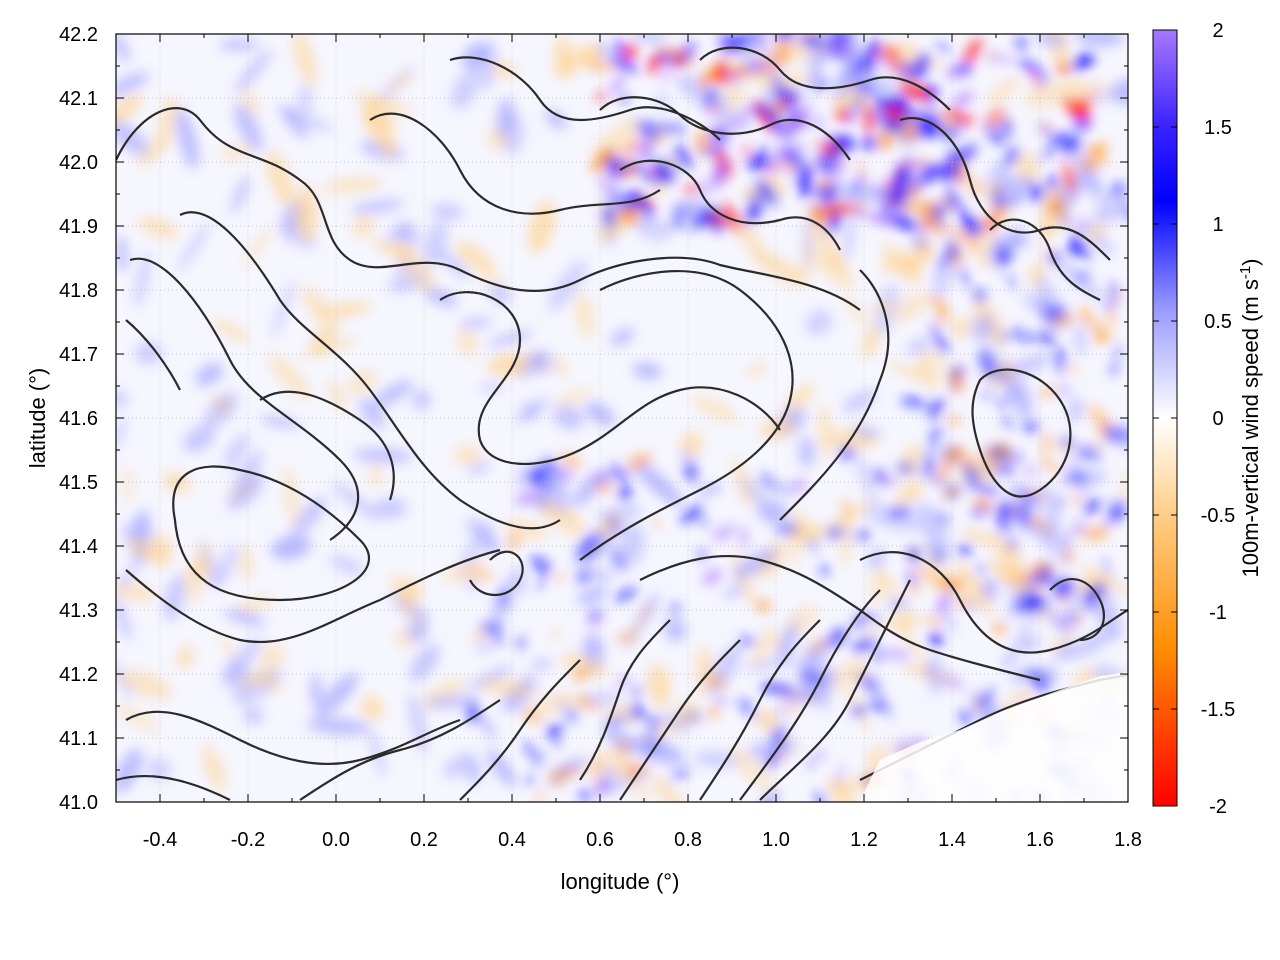 This screenshot has height=960, width=1280. I want to click on colorbar-title-end: ), so click(1250, 261).